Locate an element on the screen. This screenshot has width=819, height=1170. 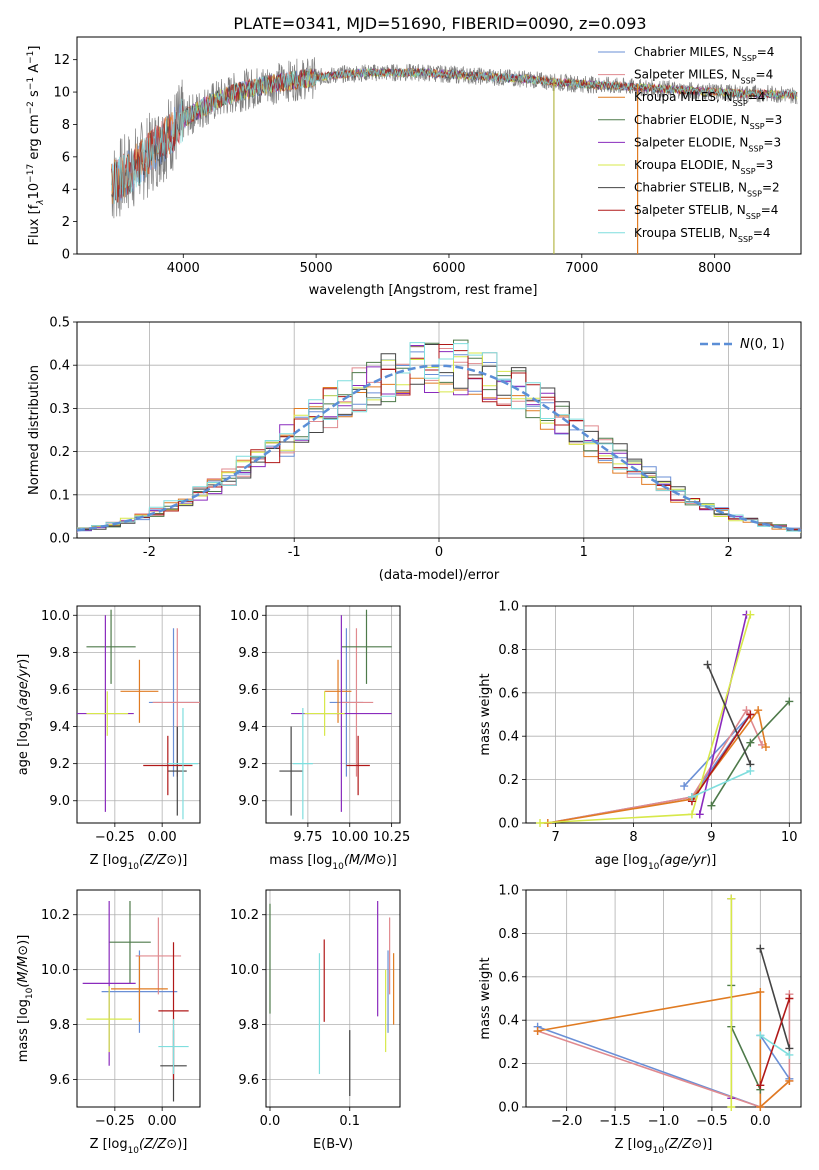
y-tick-label: 0.1 is located at coordinates (59, 495).